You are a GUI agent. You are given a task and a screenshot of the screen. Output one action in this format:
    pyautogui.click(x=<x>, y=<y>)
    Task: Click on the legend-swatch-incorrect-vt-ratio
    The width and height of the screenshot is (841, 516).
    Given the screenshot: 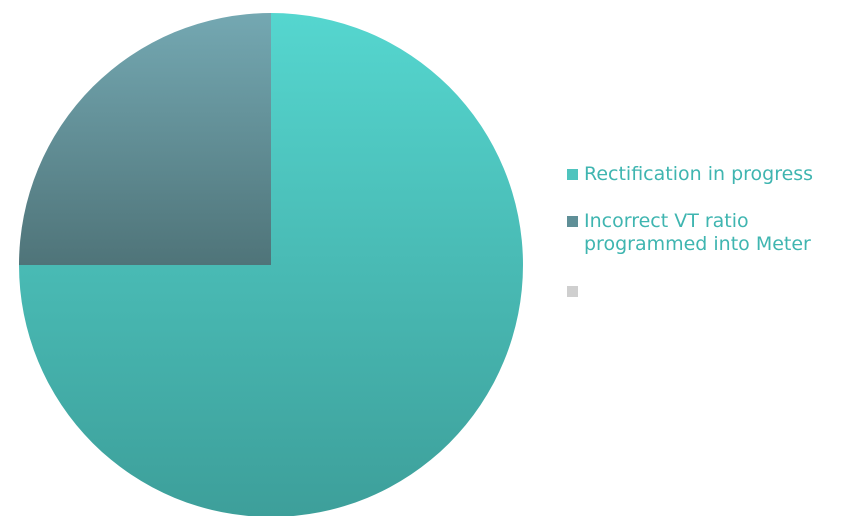 What is the action you would take?
    pyautogui.click(x=572, y=221)
    